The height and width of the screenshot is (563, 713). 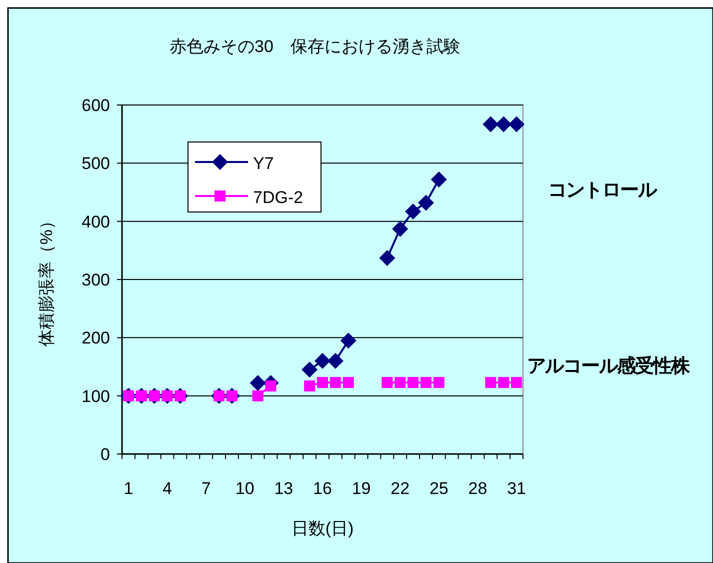 What do you see at coordinates (96, 338) in the screenshot?
I see `y-tick-label: 200` at bounding box center [96, 338].